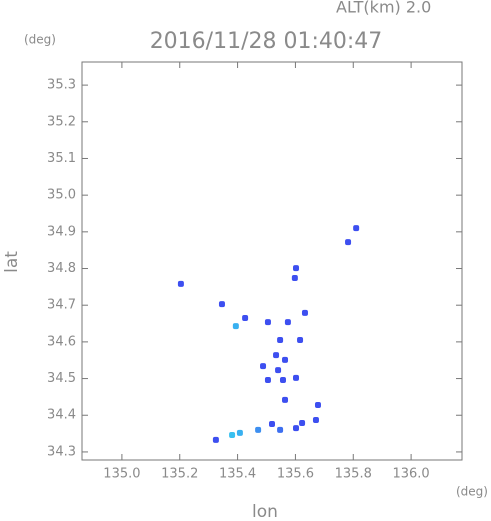 The height and width of the screenshot is (521, 491). Describe the element at coordinates (61, 85) in the screenshot. I see `y-tick-label: 35.3` at that location.